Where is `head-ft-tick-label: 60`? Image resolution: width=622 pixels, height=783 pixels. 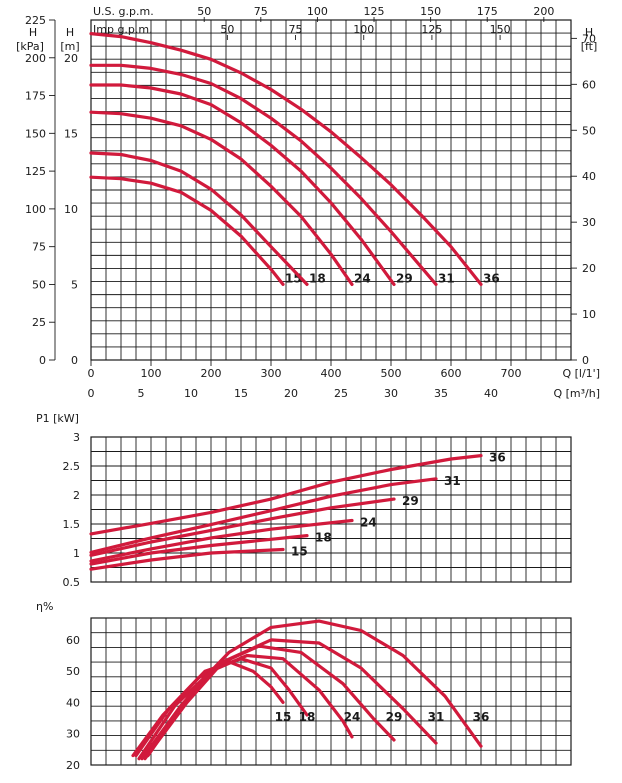
head-ft-tick-label: 60 is located at coordinates (589, 84).